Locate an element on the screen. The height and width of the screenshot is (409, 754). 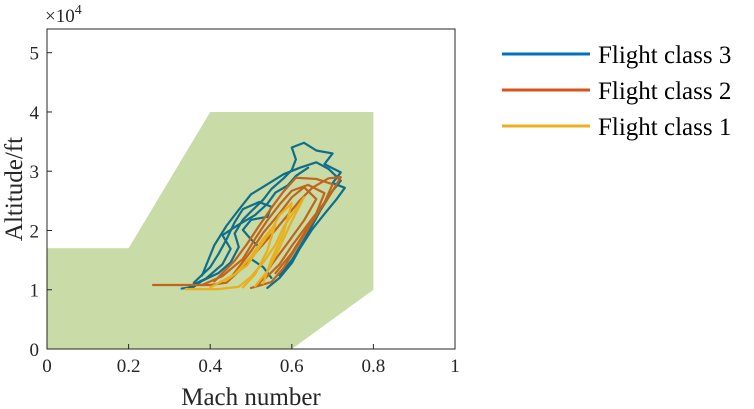
x-tick-label: 0.8 is located at coordinates (374, 366).